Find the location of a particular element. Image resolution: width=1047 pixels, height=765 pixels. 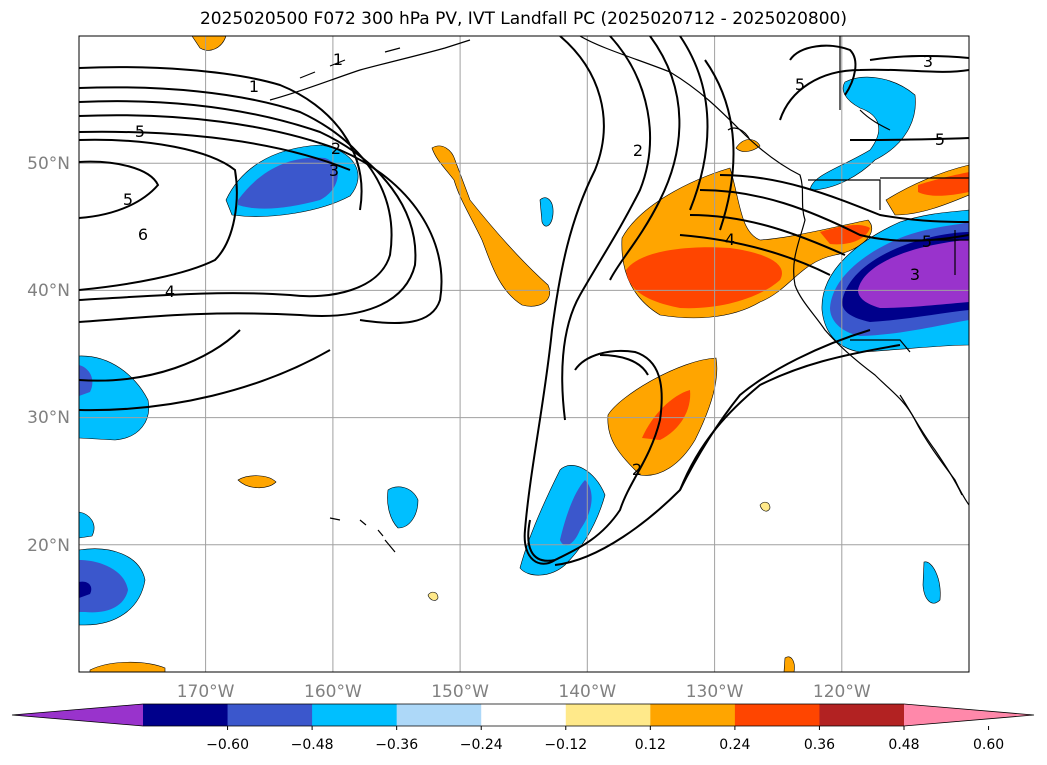

colorbar-tick-label: 0.12 is located at coordinates (650, 745).